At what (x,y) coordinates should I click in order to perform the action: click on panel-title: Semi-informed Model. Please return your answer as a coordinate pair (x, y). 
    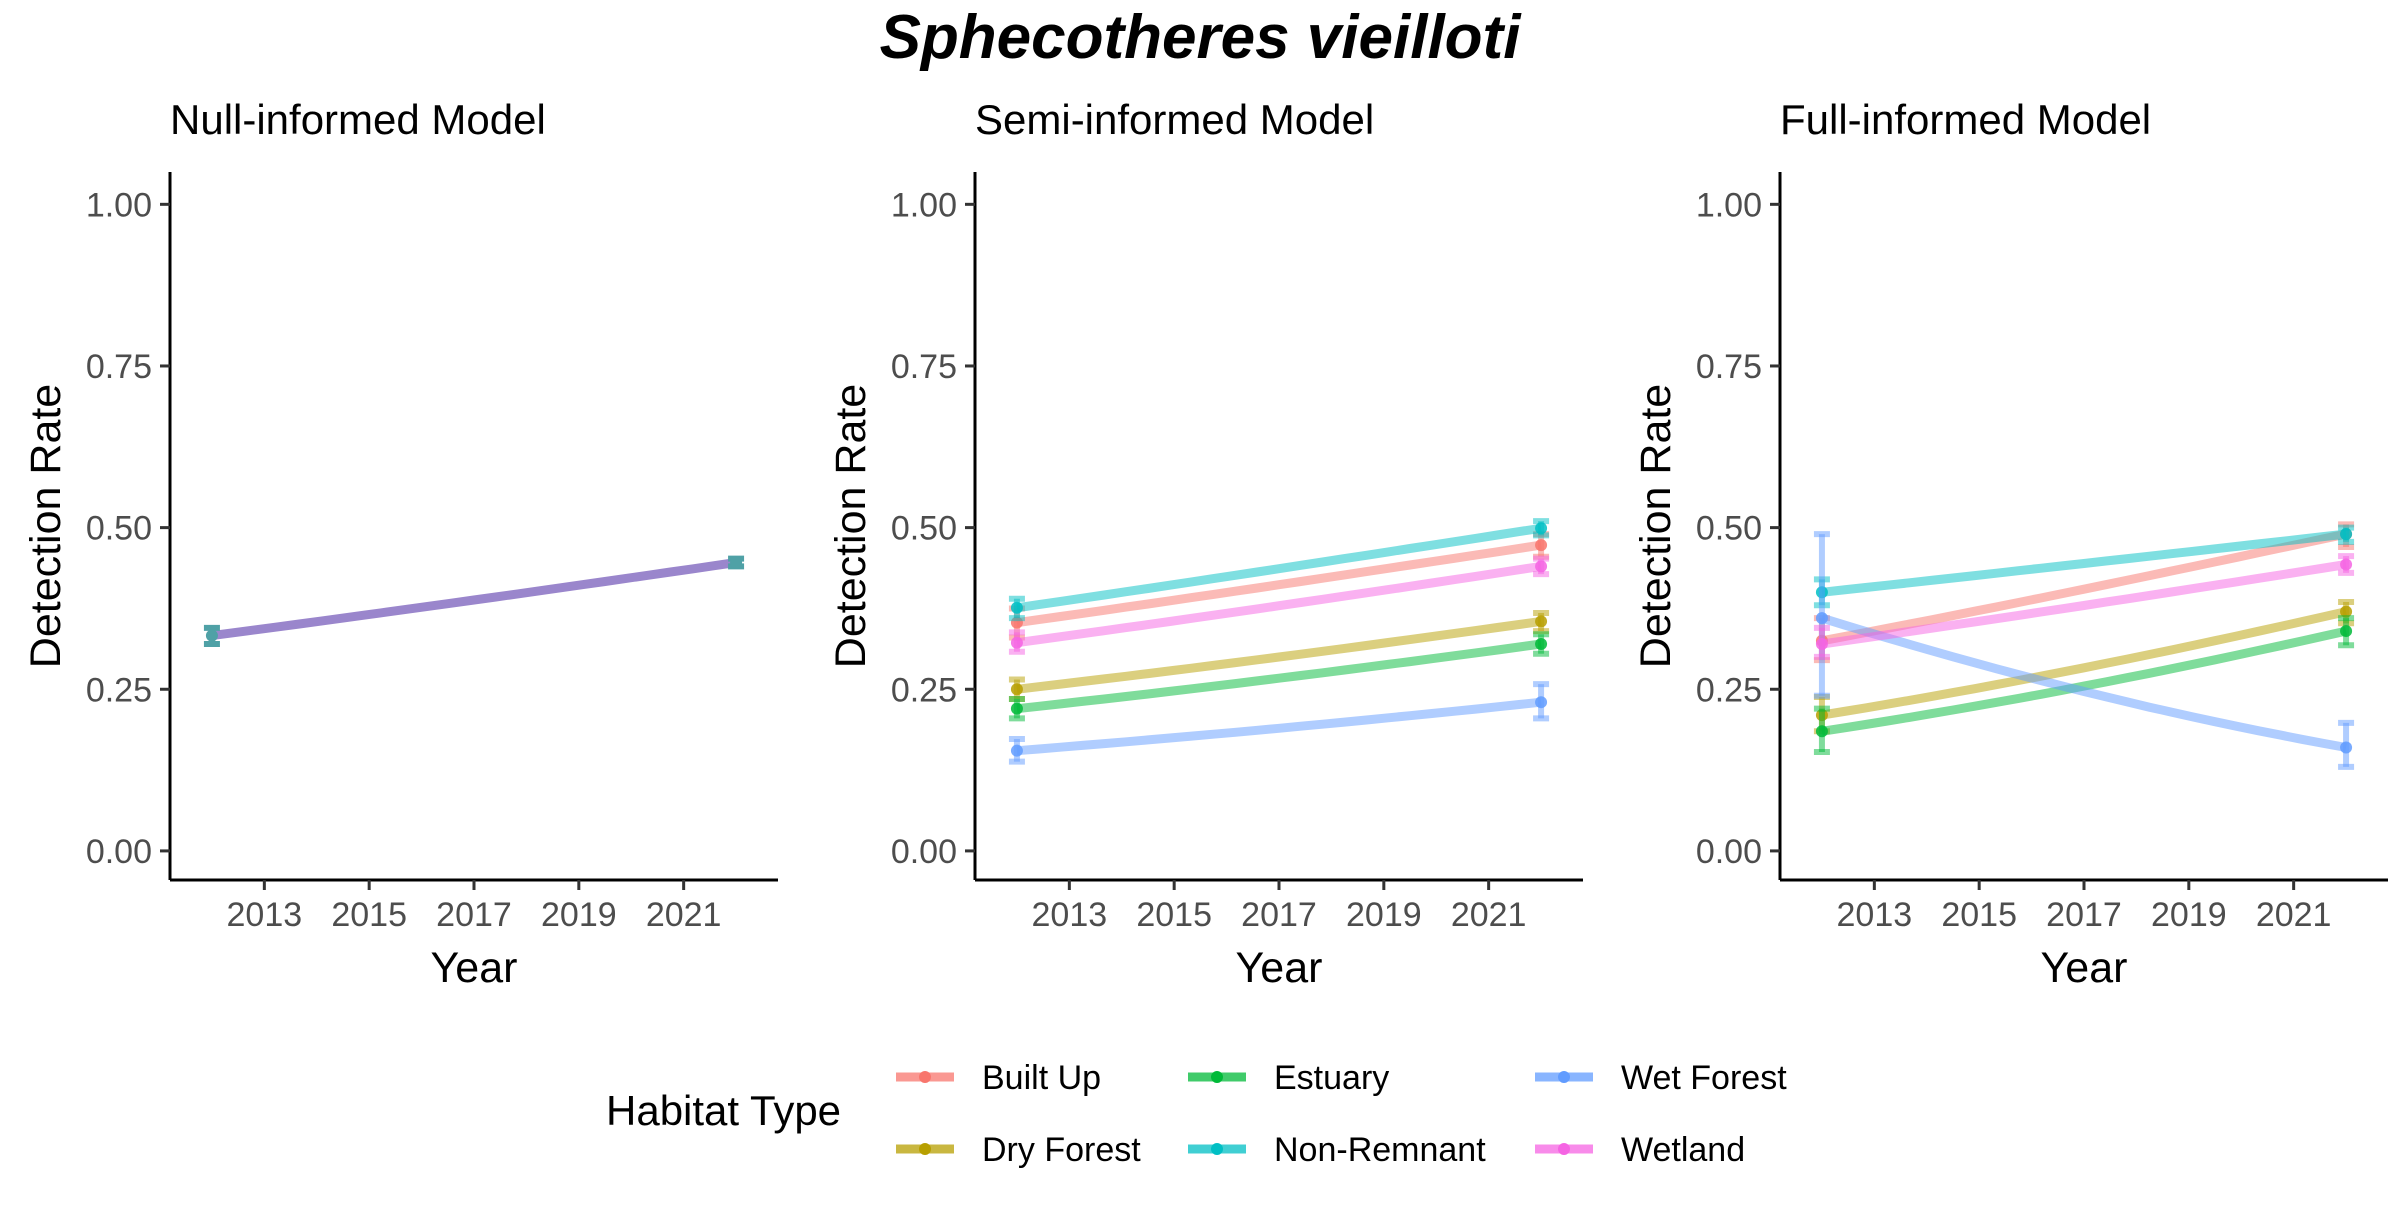
    Looking at the image, I should click on (1174, 119).